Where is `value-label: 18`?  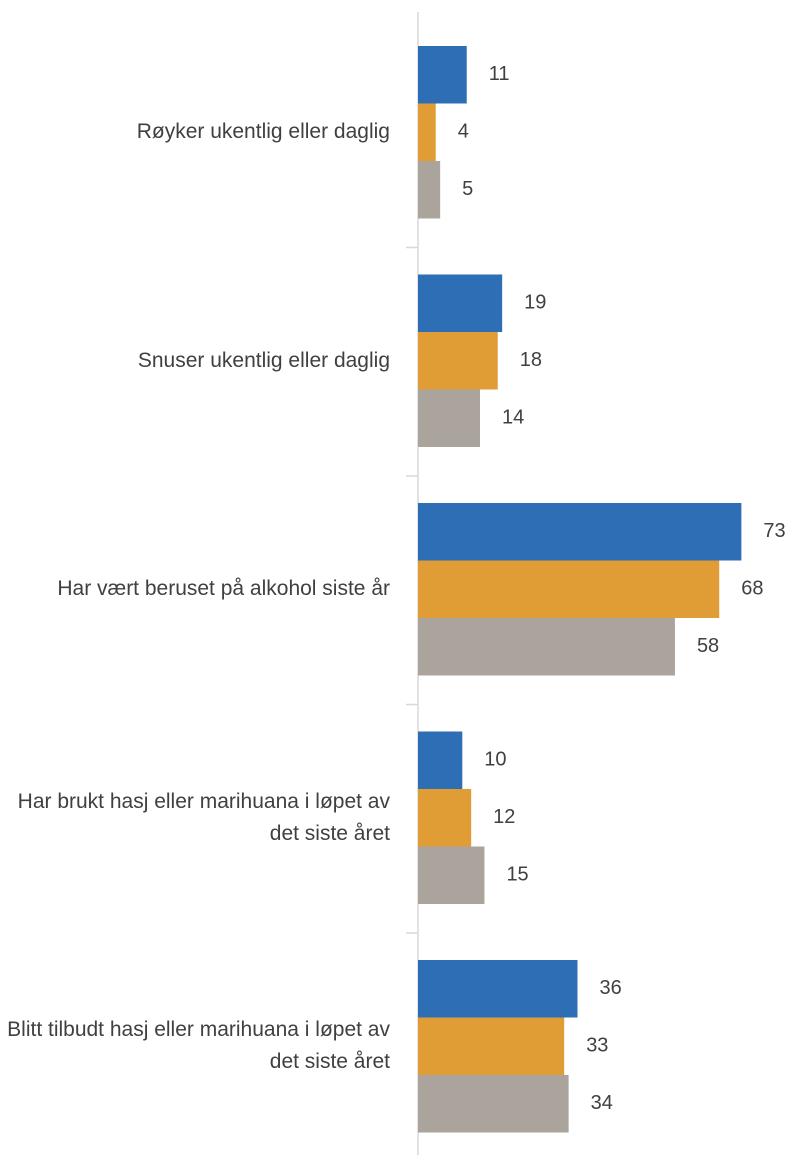
value-label: 18 is located at coordinates (531, 360).